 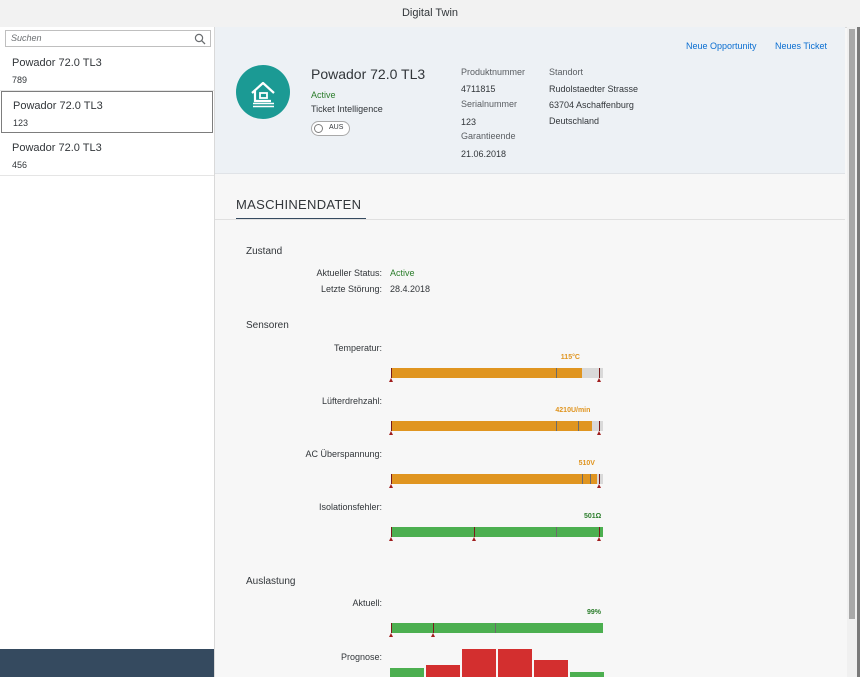 What do you see at coordinates (721, 46) in the screenshot?
I see `new-opportunity-link: Neue Opportunity` at bounding box center [721, 46].